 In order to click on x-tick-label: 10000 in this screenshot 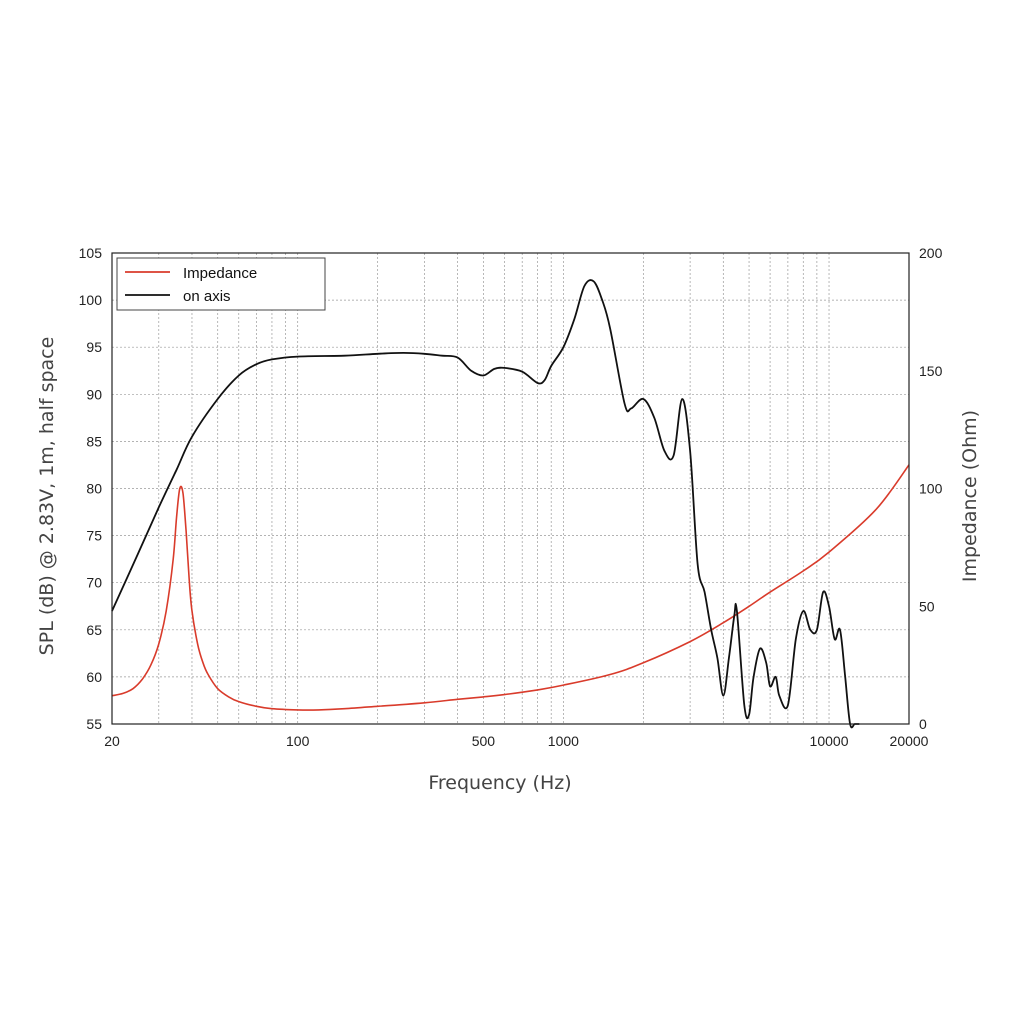, I will do `click(829, 741)`.